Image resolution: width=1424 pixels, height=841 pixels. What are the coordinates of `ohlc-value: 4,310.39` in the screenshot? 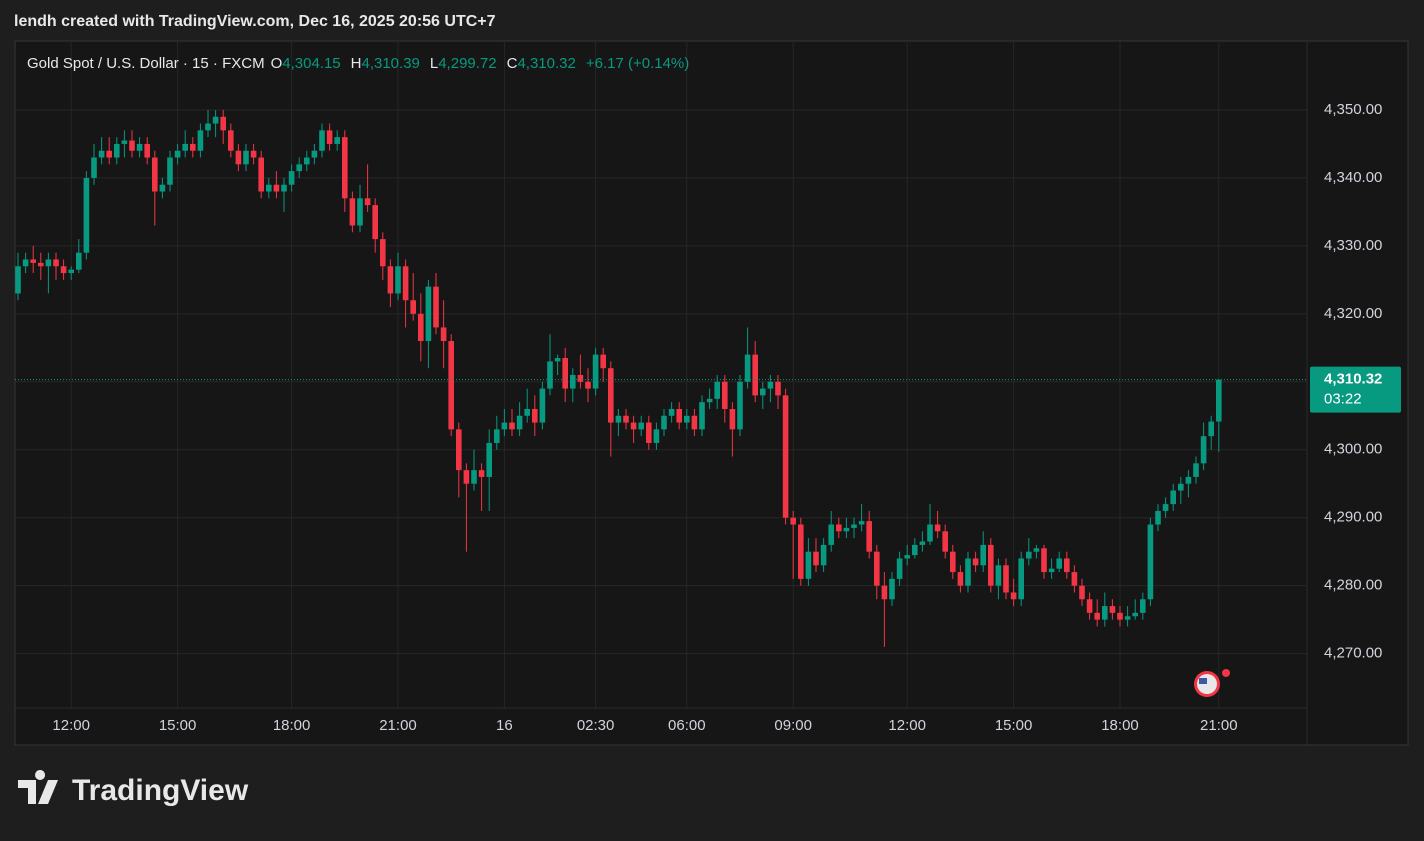 It's located at (390, 63).